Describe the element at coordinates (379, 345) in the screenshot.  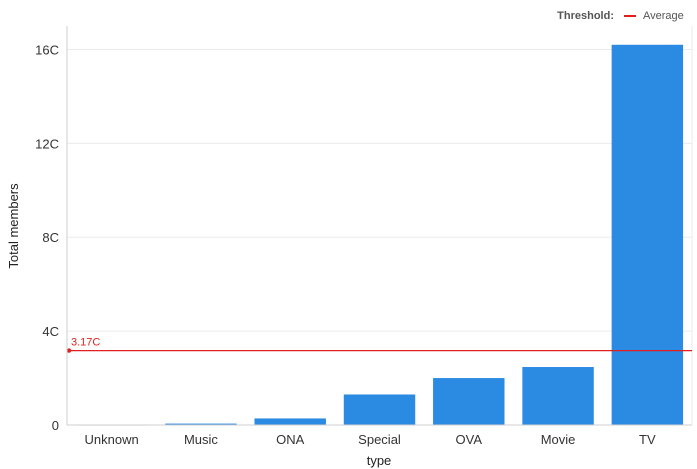
I see `threshold: 3.17C` at that location.